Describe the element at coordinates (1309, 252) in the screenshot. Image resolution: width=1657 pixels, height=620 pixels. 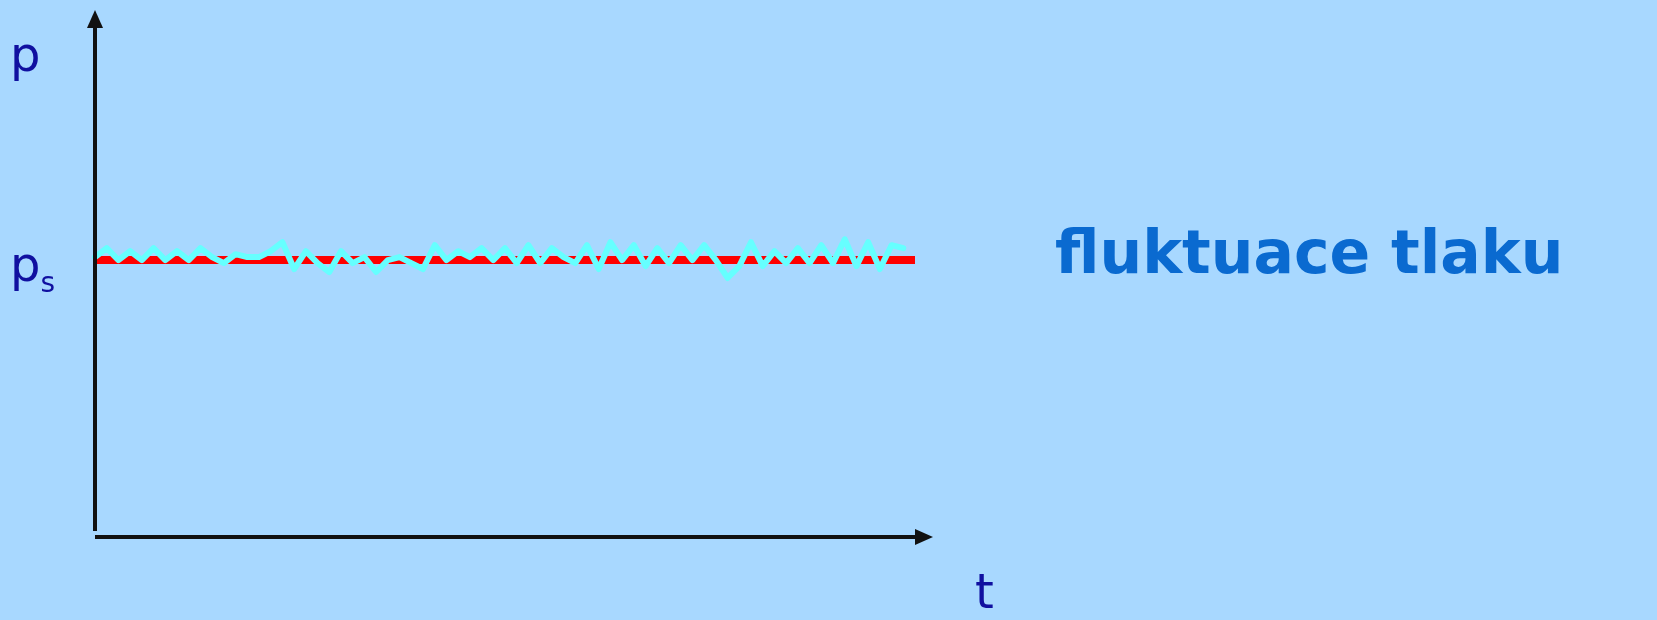
I see `text: fluktuace tlaku` at that location.